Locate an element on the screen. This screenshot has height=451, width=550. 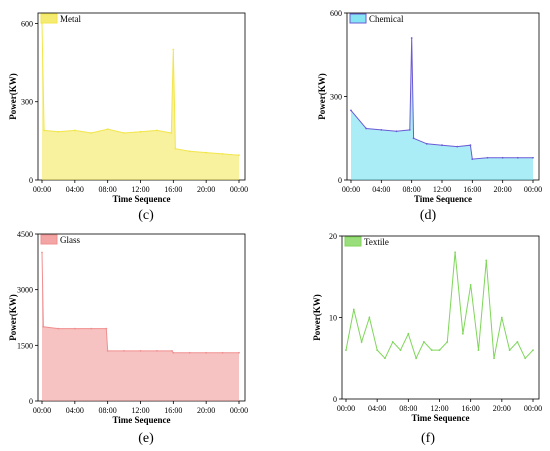
y-tick-label: 3000 is located at coordinates (25, 290).